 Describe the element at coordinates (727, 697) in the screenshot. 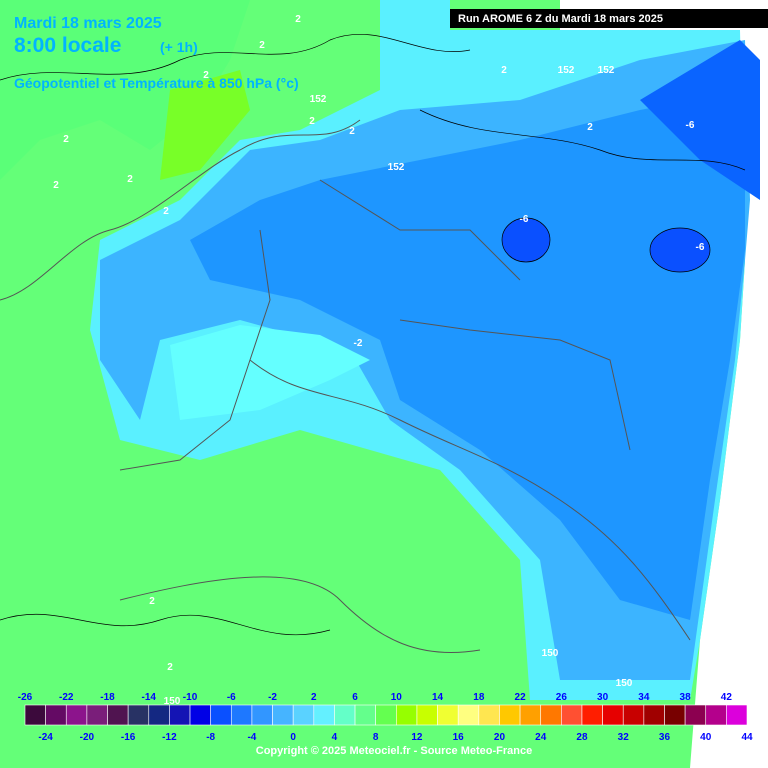

I see `colorbar-label: 42` at that location.